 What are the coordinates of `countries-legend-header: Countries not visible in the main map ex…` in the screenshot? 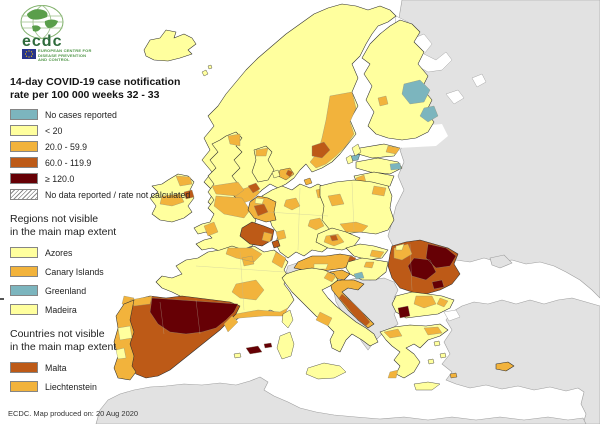 It's located at (63, 340).